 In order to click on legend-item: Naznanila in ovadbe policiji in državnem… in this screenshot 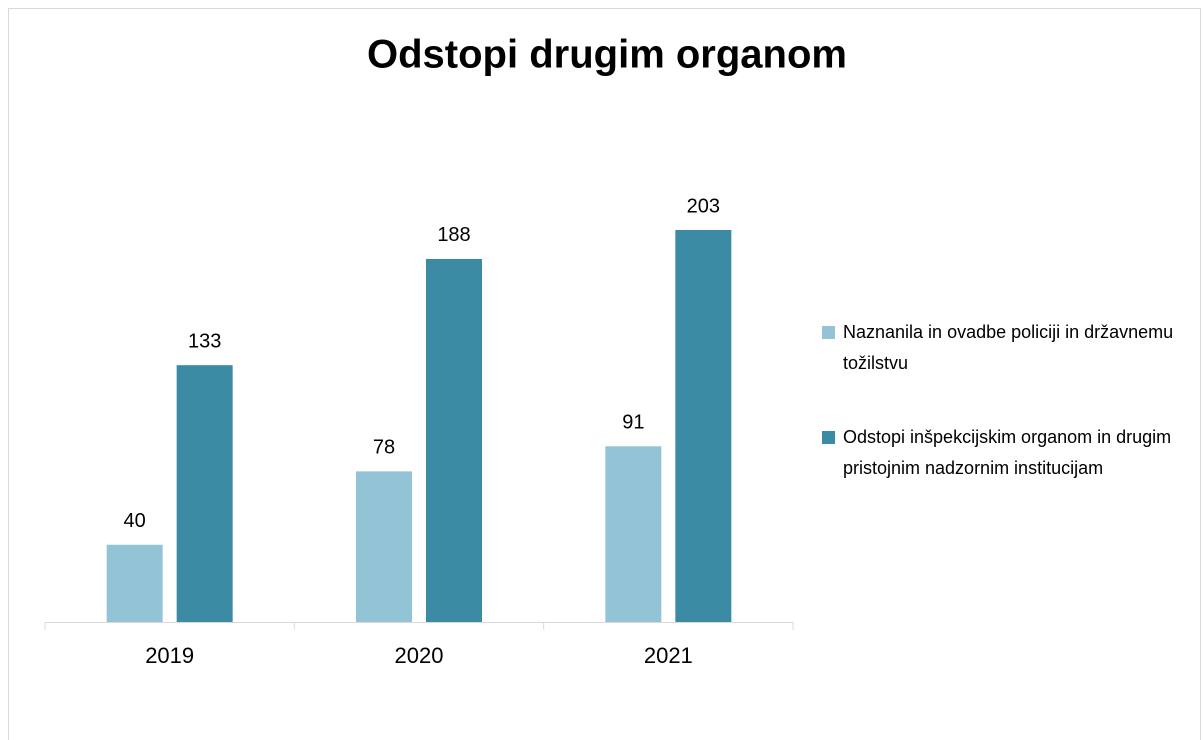, I will do `click(1007, 348)`.